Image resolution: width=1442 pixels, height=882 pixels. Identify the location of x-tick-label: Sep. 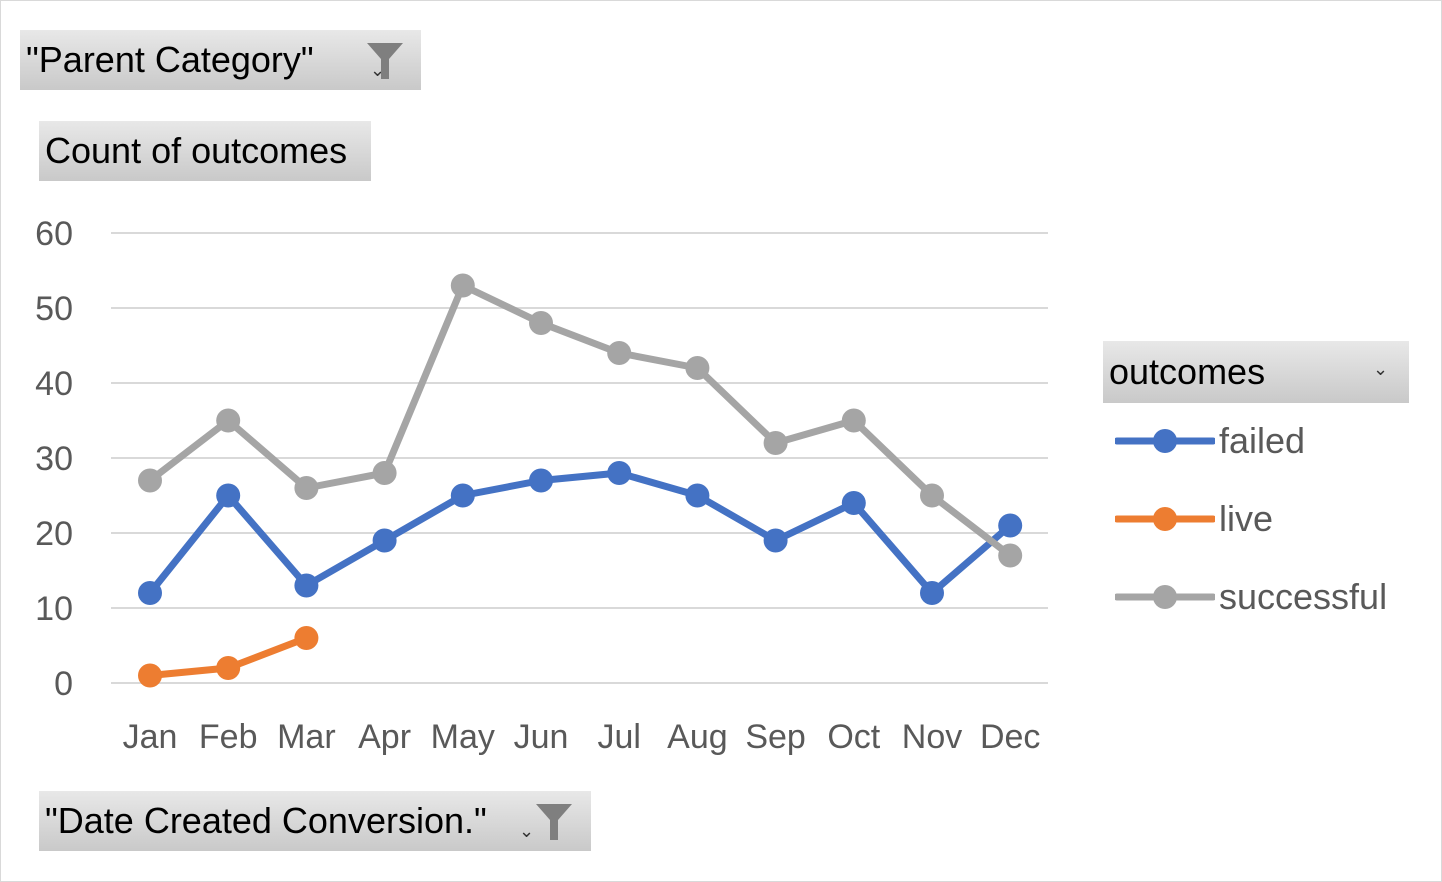
(775, 737).